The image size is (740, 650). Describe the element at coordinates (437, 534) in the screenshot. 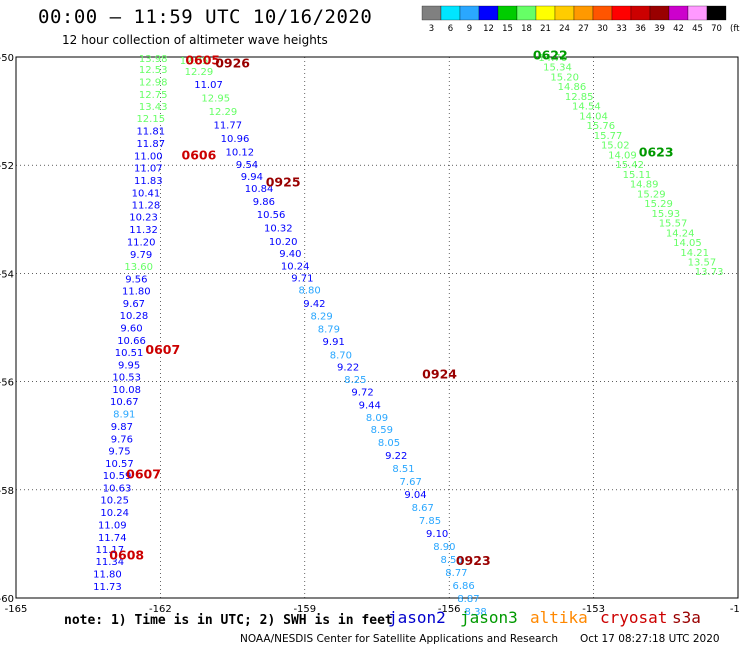

I see `wave-height-value: 9.10` at that location.